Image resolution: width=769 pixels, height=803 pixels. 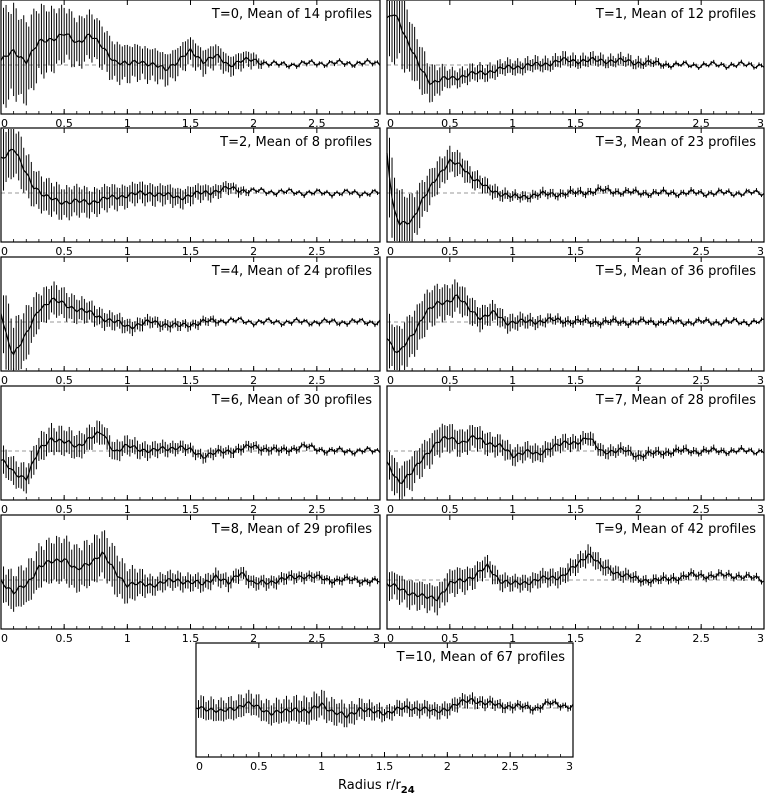 What do you see at coordinates (291, 400) in the screenshot?
I see `panel-title: T=6, Mean of 30 profiles` at bounding box center [291, 400].